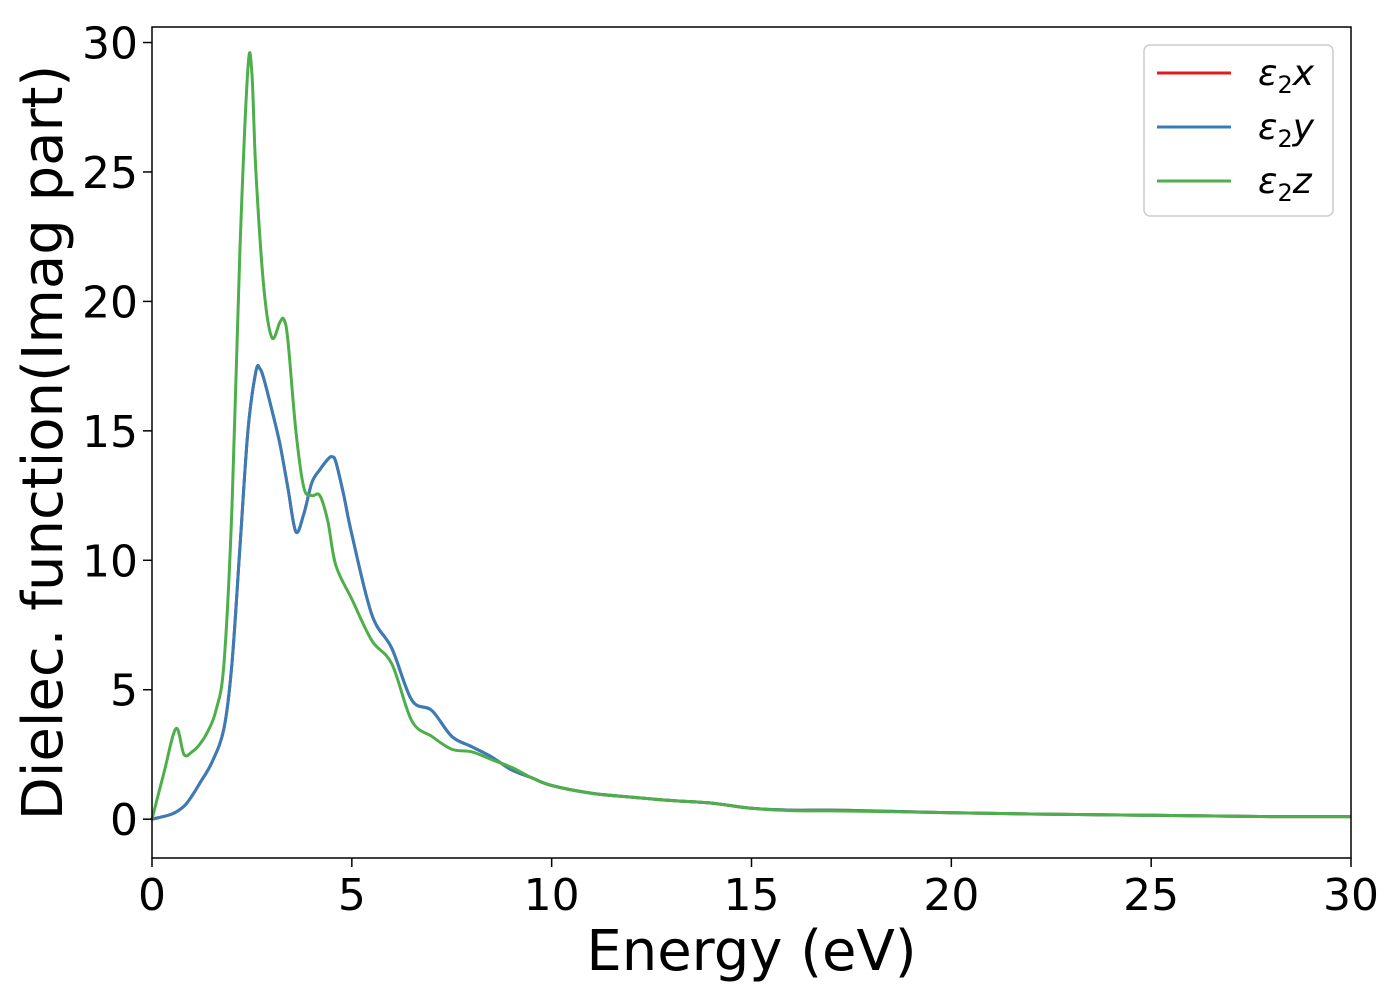  I want to click on x-tick-label: 25, so click(1151, 895).